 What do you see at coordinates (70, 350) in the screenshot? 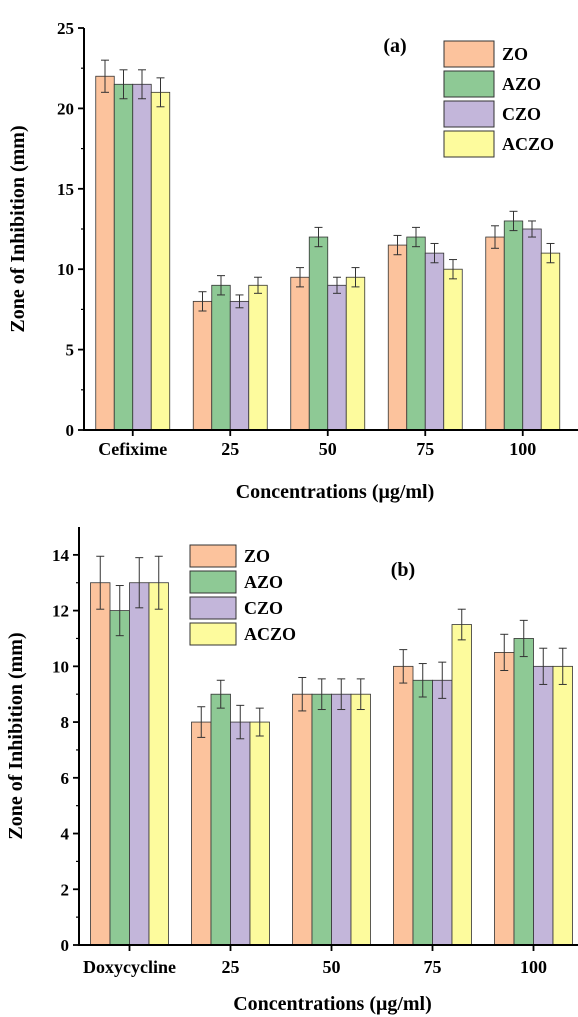
I see `y-tick-label: 5` at bounding box center [70, 350].